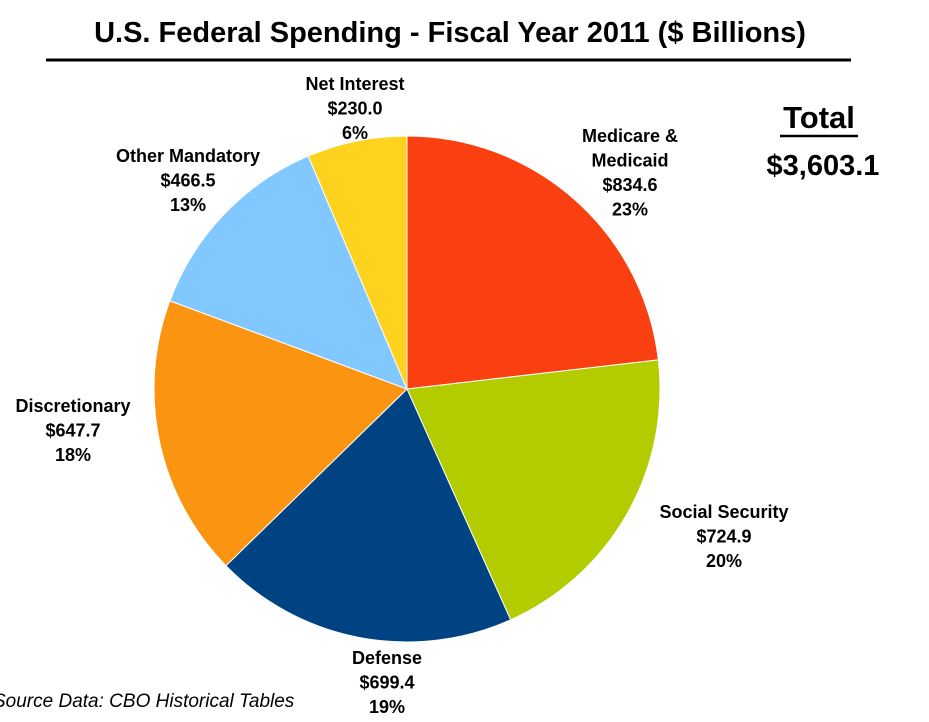  Describe the element at coordinates (387, 682) in the screenshot. I see `label-defense: Defense $699.4 19%` at that location.